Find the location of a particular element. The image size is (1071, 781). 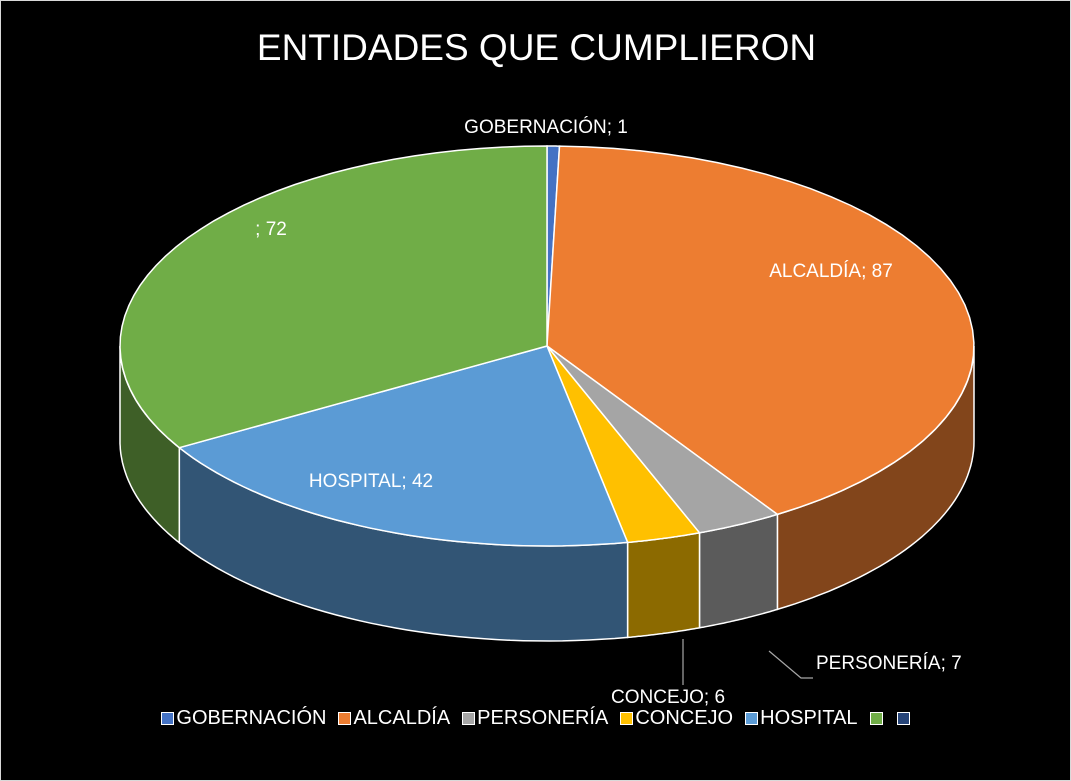

data-label: PERSONERÍA; 7 is located at coordinates (889, 663).